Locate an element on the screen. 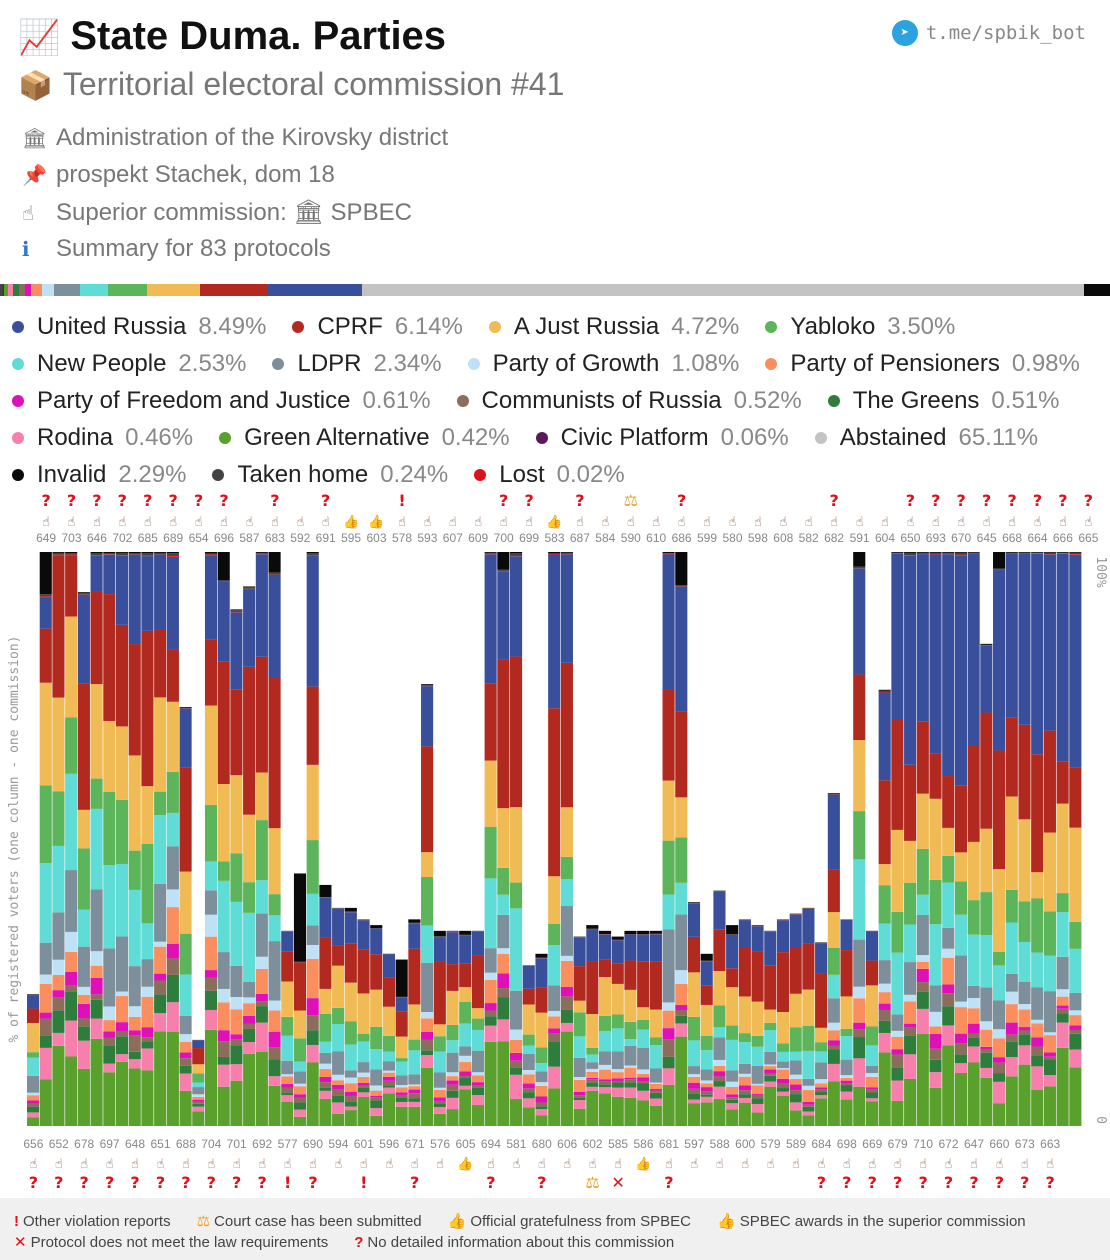 This screenshot has width=1110, height=1260. category-label: 652 is located at coordinates (59, 1144).